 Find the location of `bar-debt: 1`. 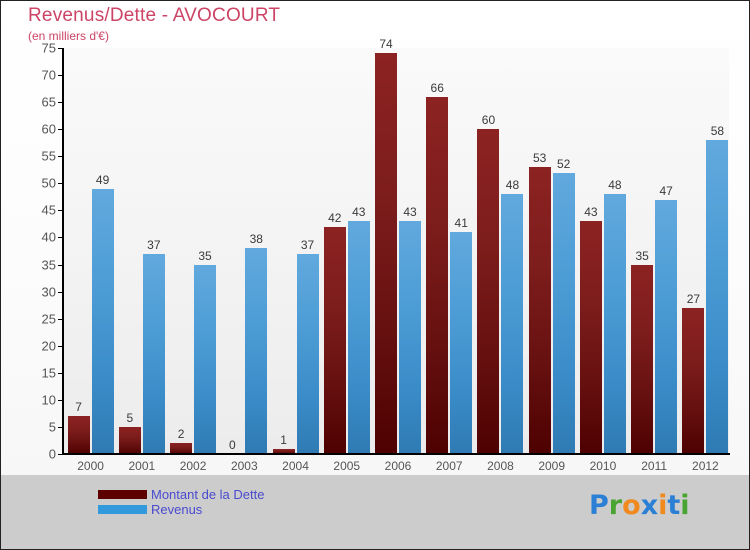

bar-debt: 1 is located at coordinates (283, 443).